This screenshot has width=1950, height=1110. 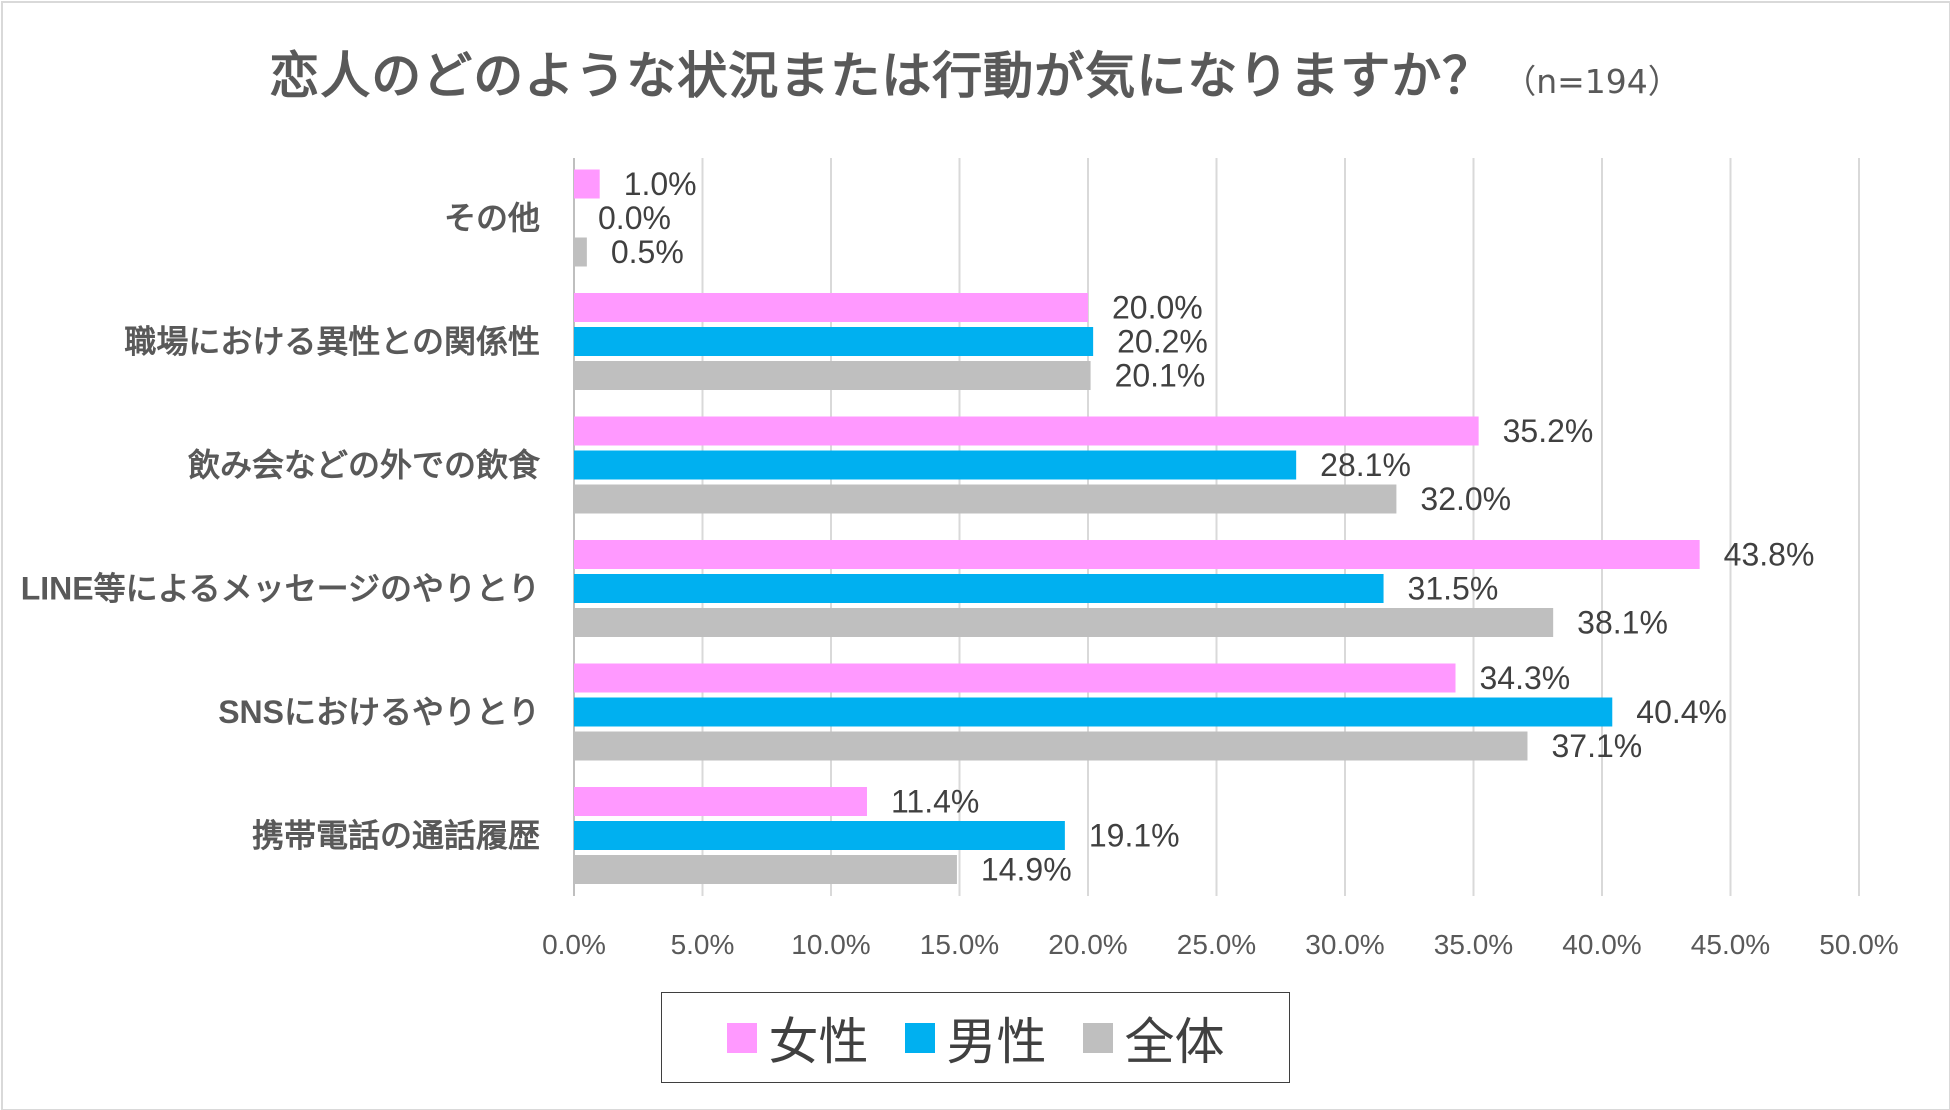 I want to click on category-label: 職場における異性との関係性, so click(x=332, y=342).